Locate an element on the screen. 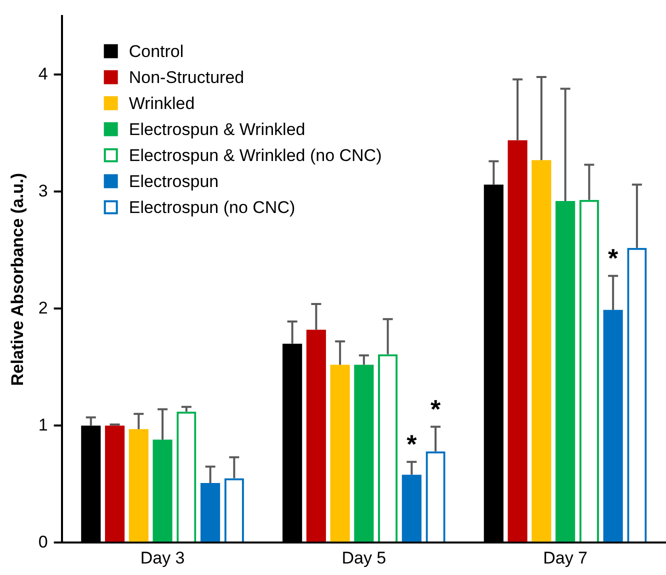 The image size is (666, 575). y-tick-label: 3 is located at coordinates (43, 190).